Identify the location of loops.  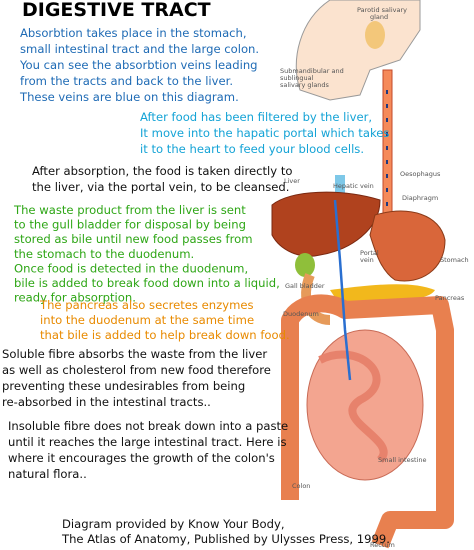
(353, 406).